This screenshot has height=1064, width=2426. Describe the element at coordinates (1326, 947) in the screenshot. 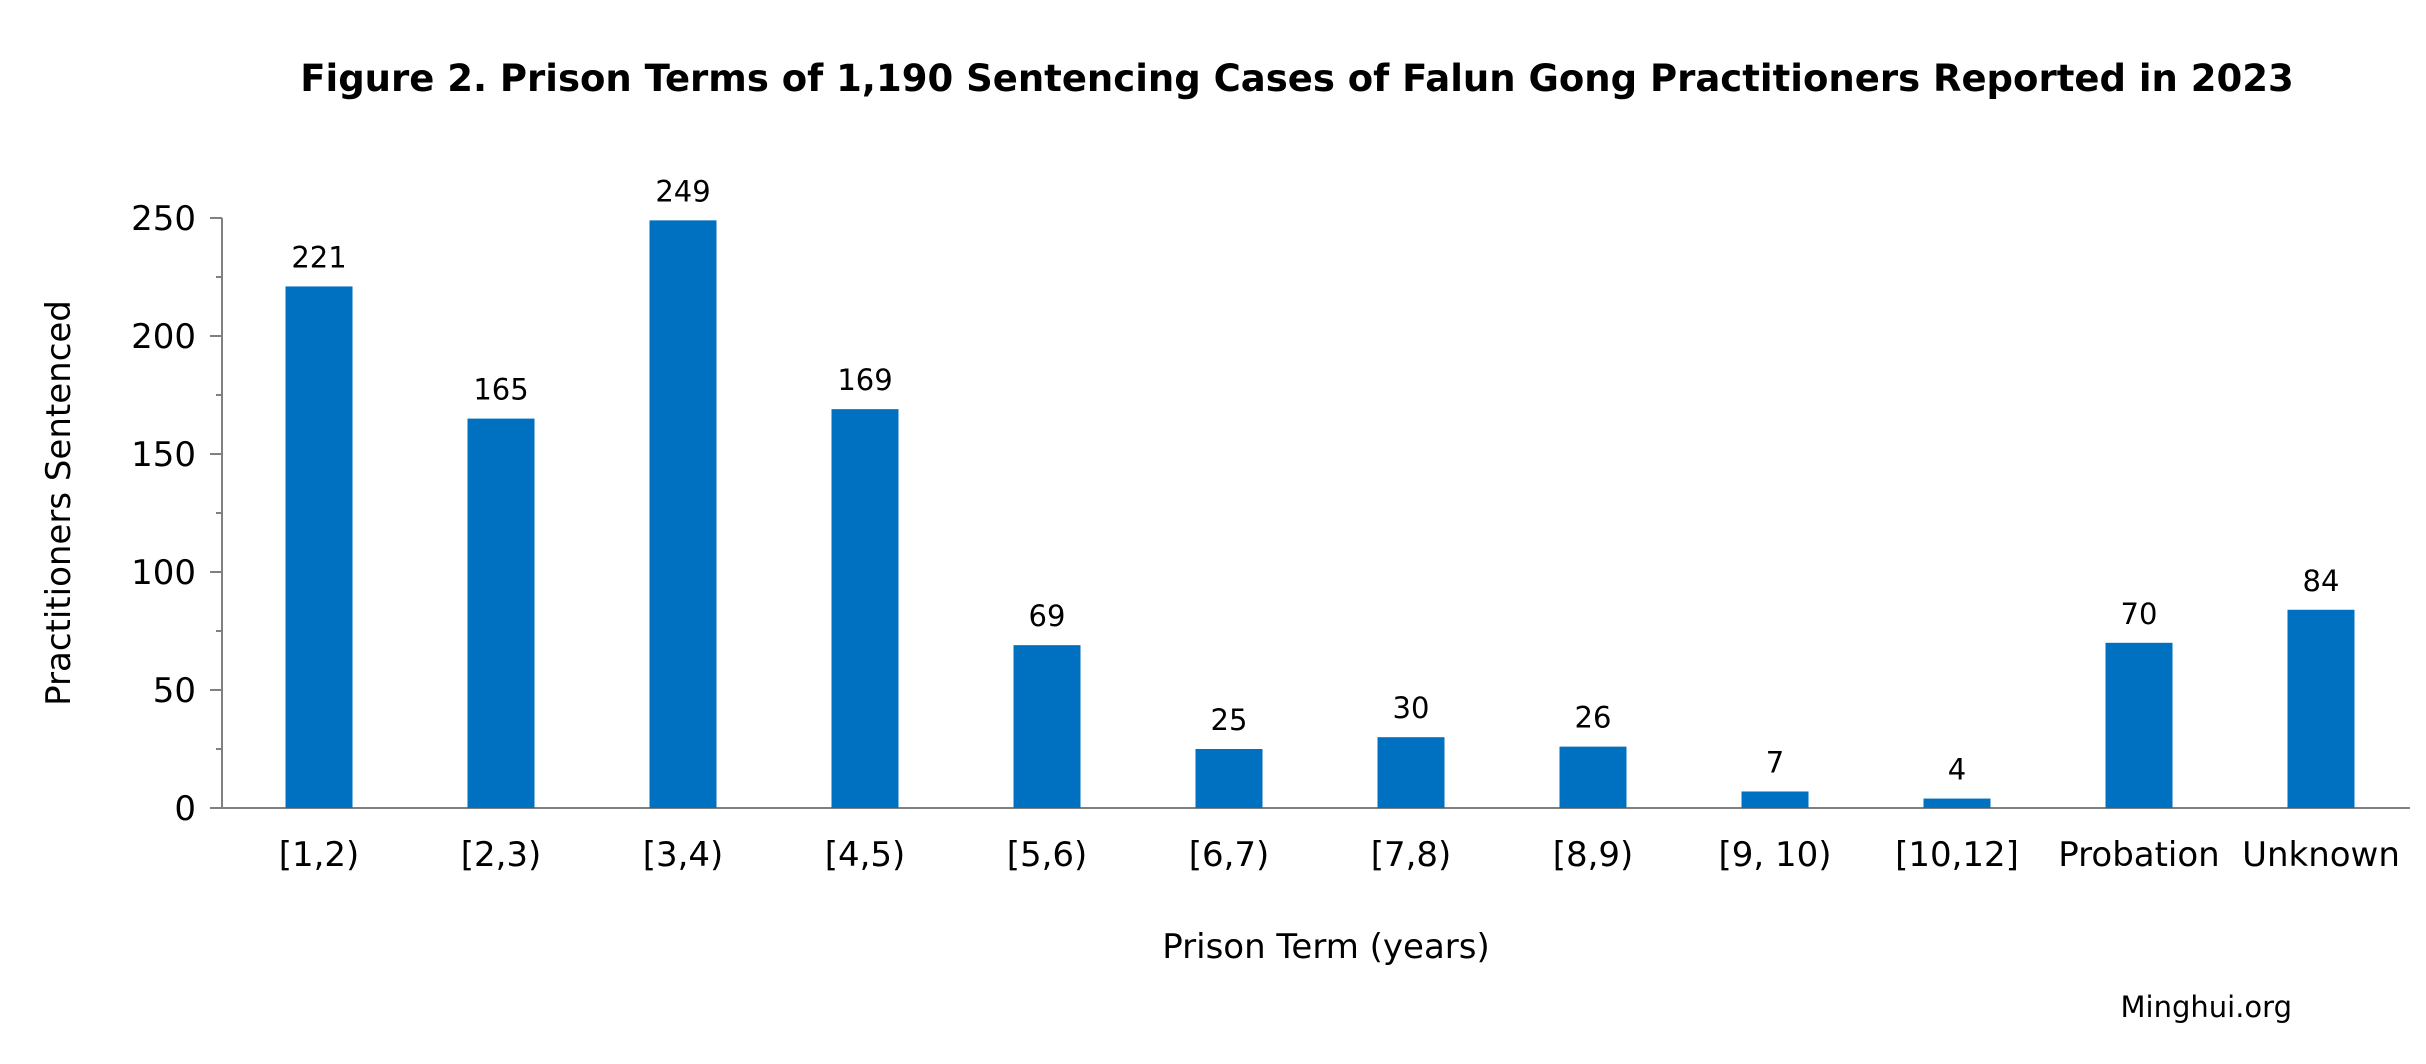

I see `x-axis-title: Prison Term (years)` at that location.